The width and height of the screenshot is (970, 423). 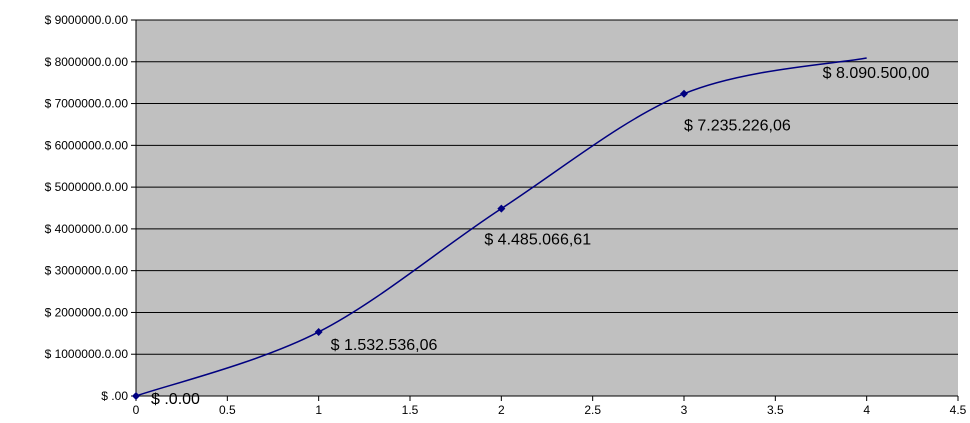 I want to click on x-tick-label-6: 3, so click(x=684, y=410).